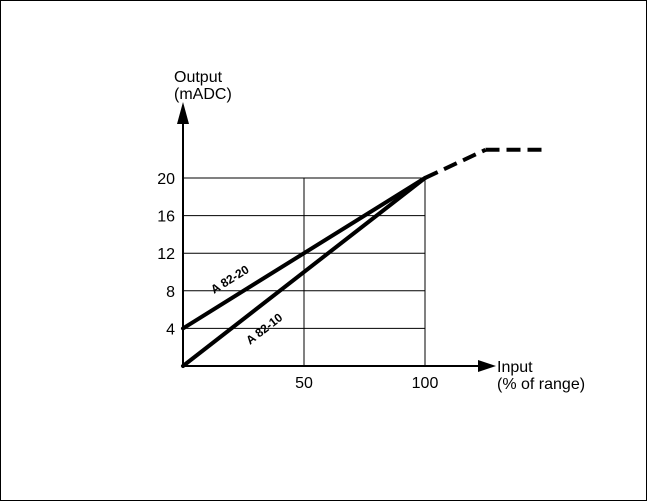  Describe the element at coordinates (515, 367) in the screenshot. I see `x-axis-title-line-0: Input` at that location.